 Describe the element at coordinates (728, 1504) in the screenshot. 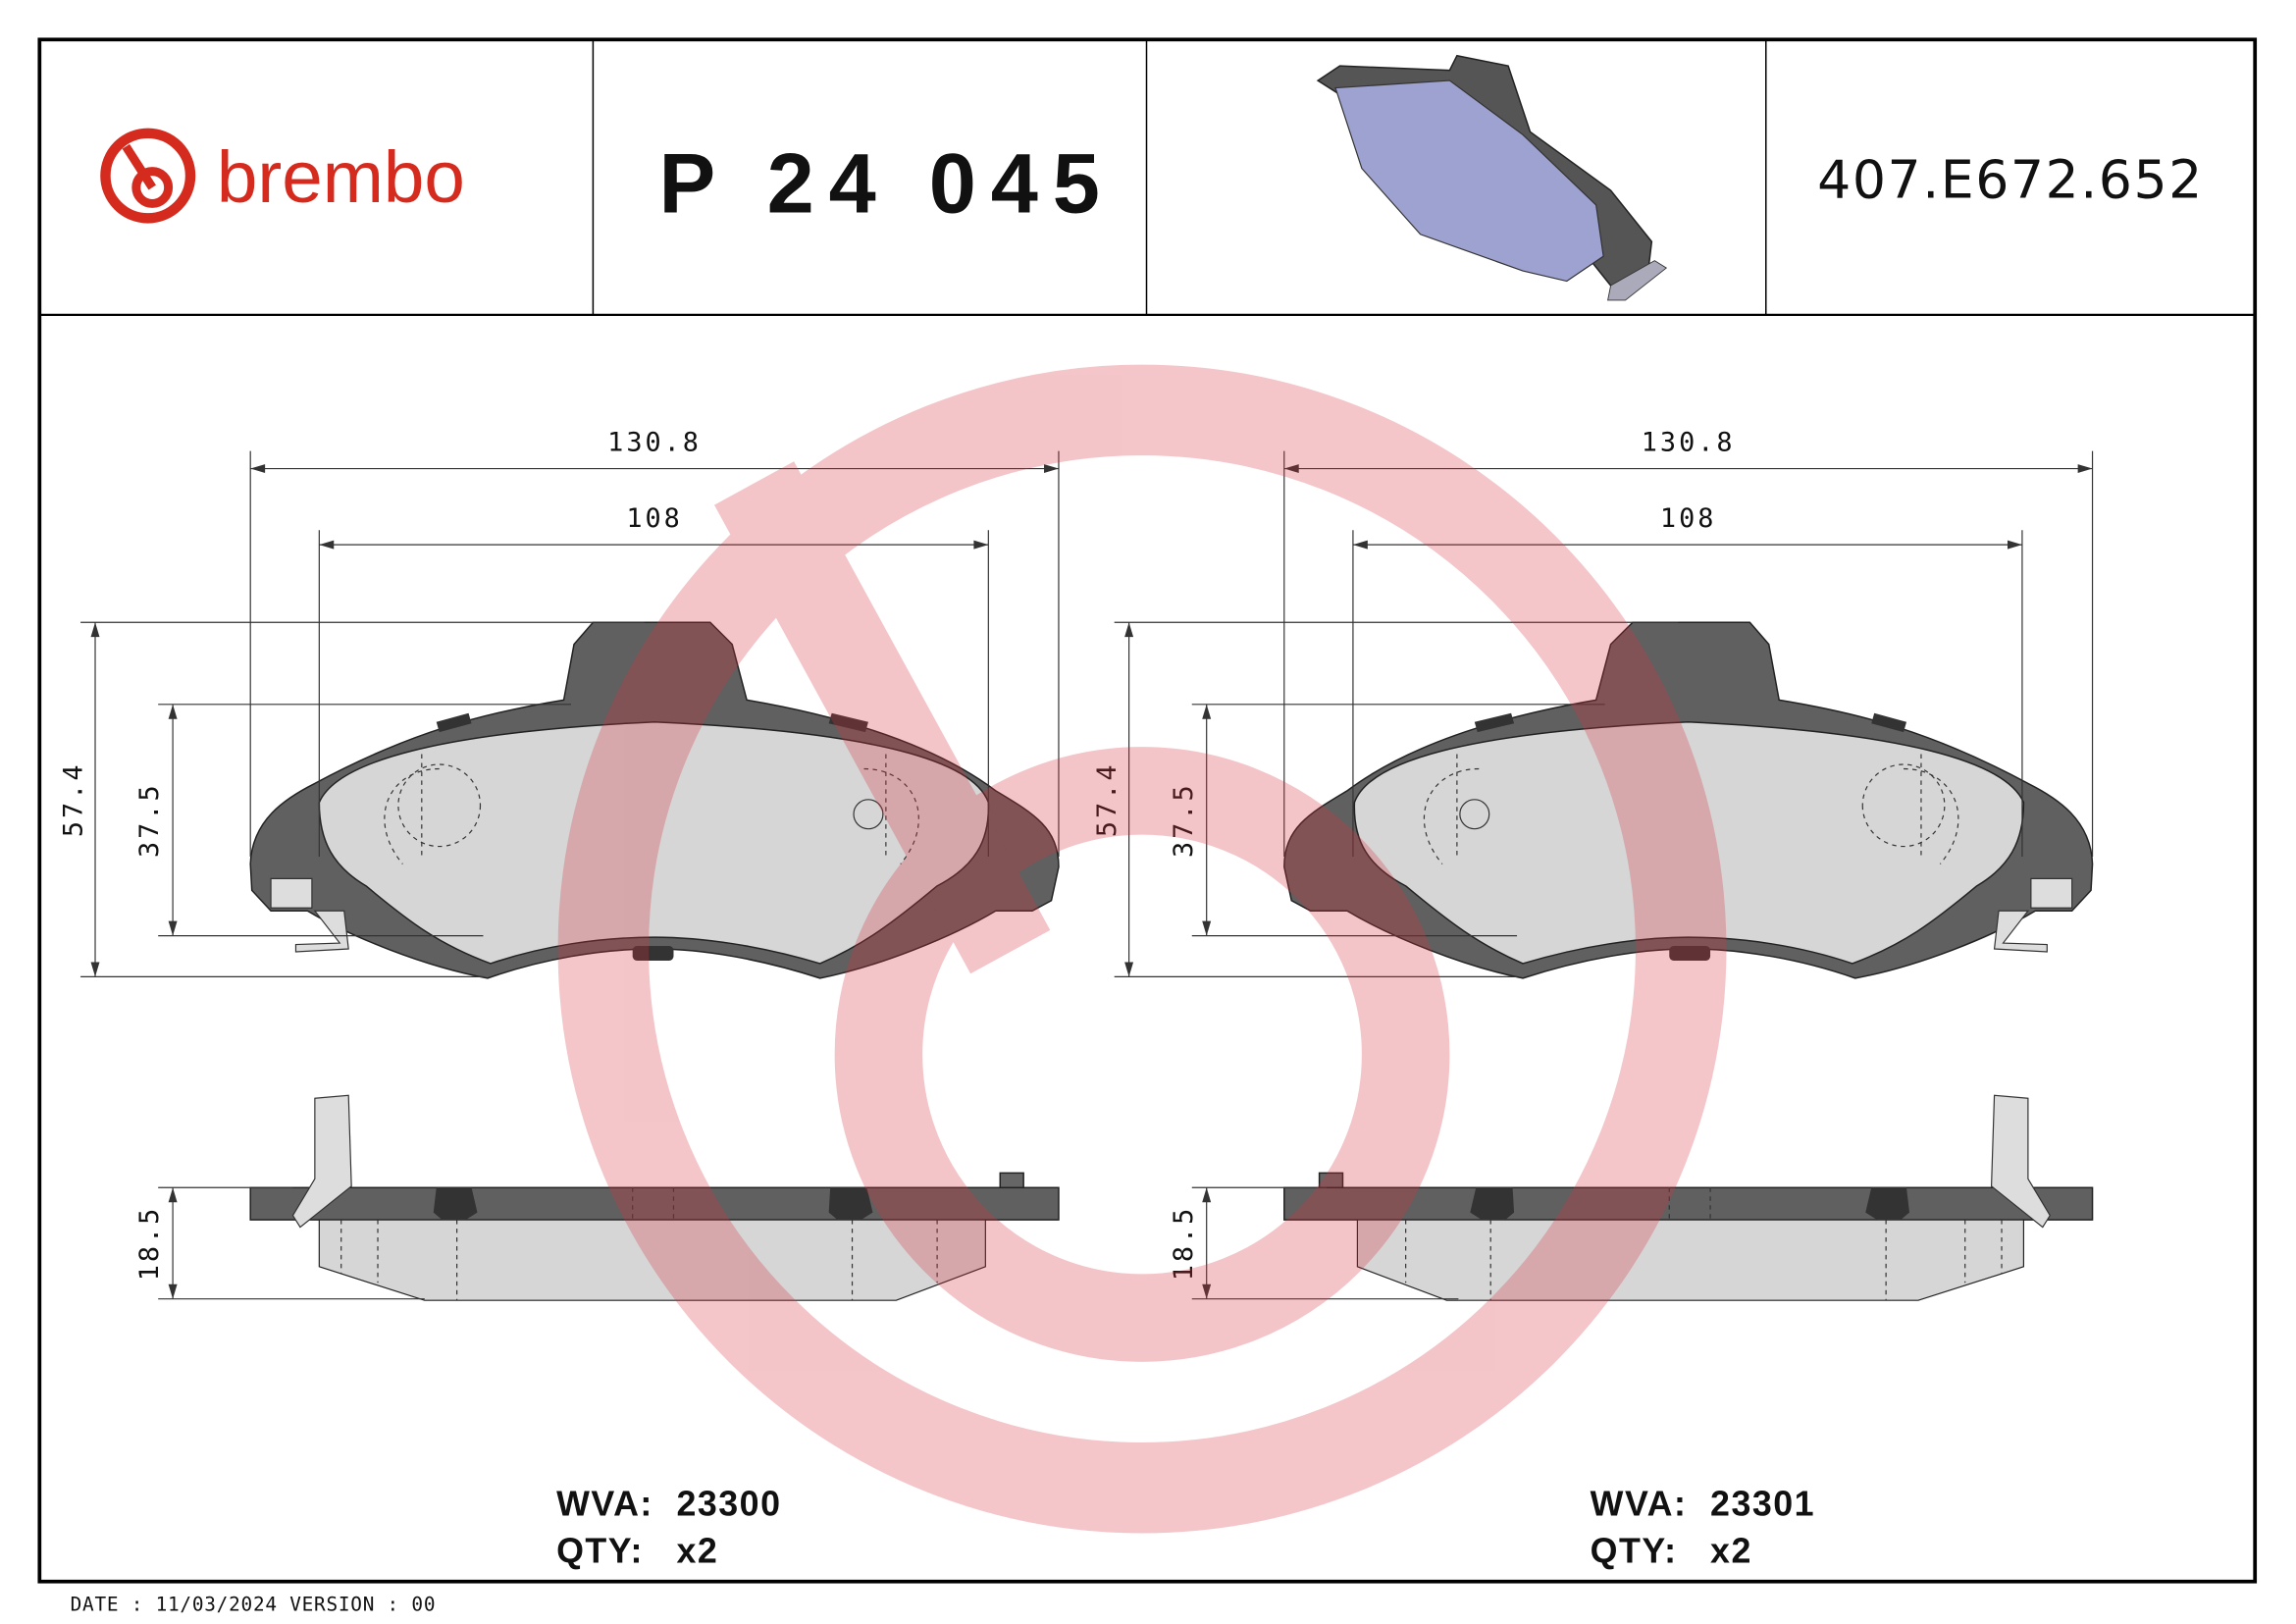

I see `wva-number: 23300` at that location.